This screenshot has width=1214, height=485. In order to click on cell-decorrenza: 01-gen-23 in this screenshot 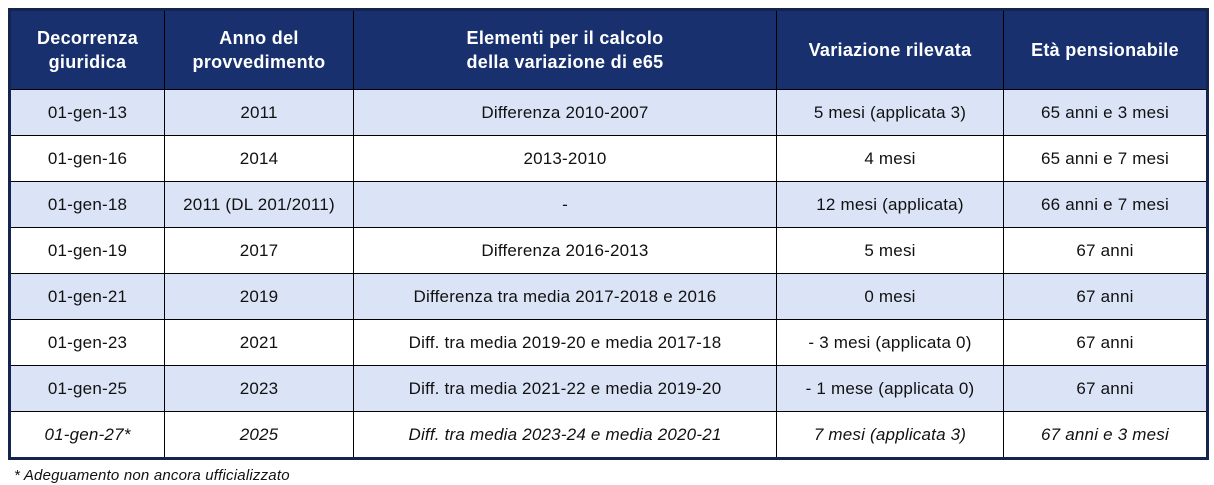, I will do `click(87, 342)`.